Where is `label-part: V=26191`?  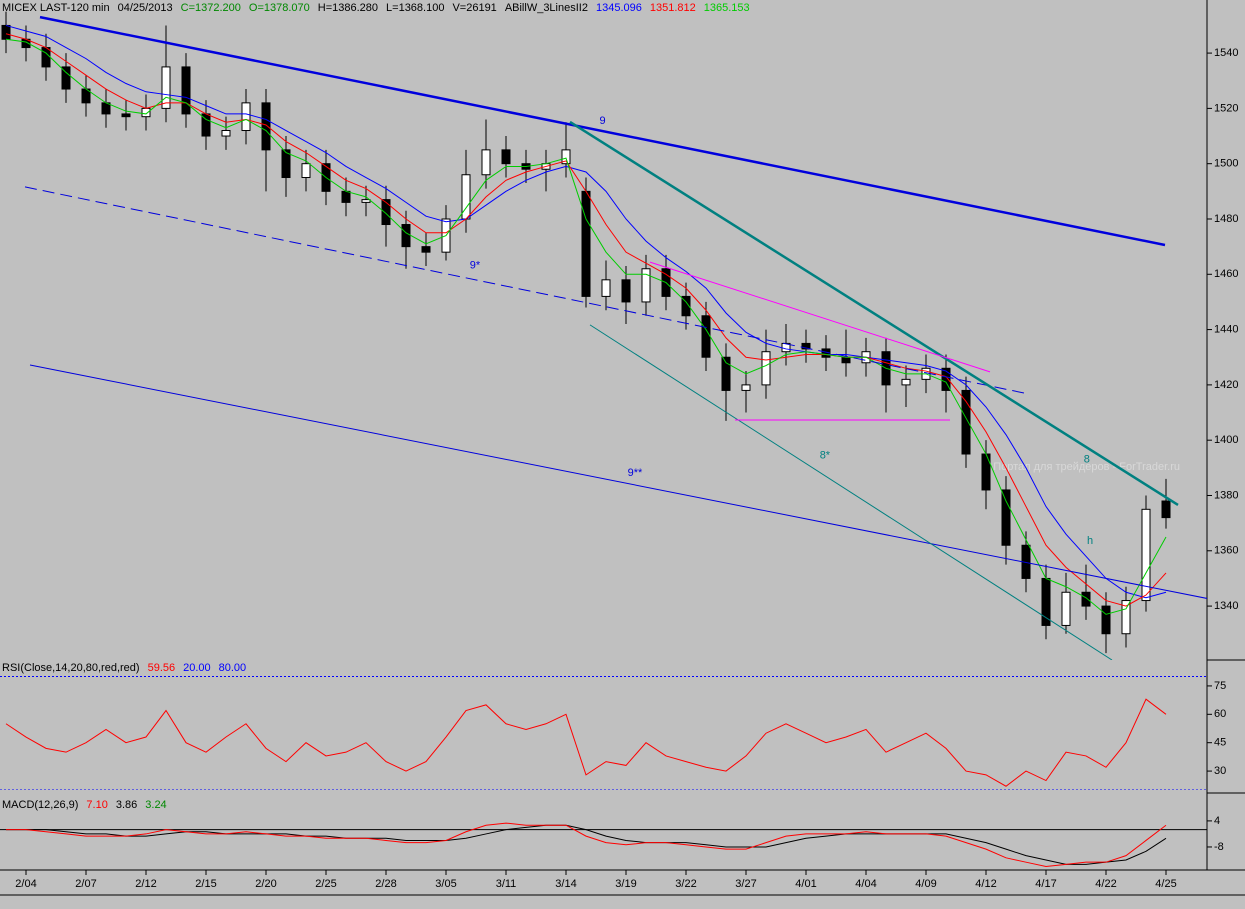
label-part: V=26191 is located at coordinates (474, 8).